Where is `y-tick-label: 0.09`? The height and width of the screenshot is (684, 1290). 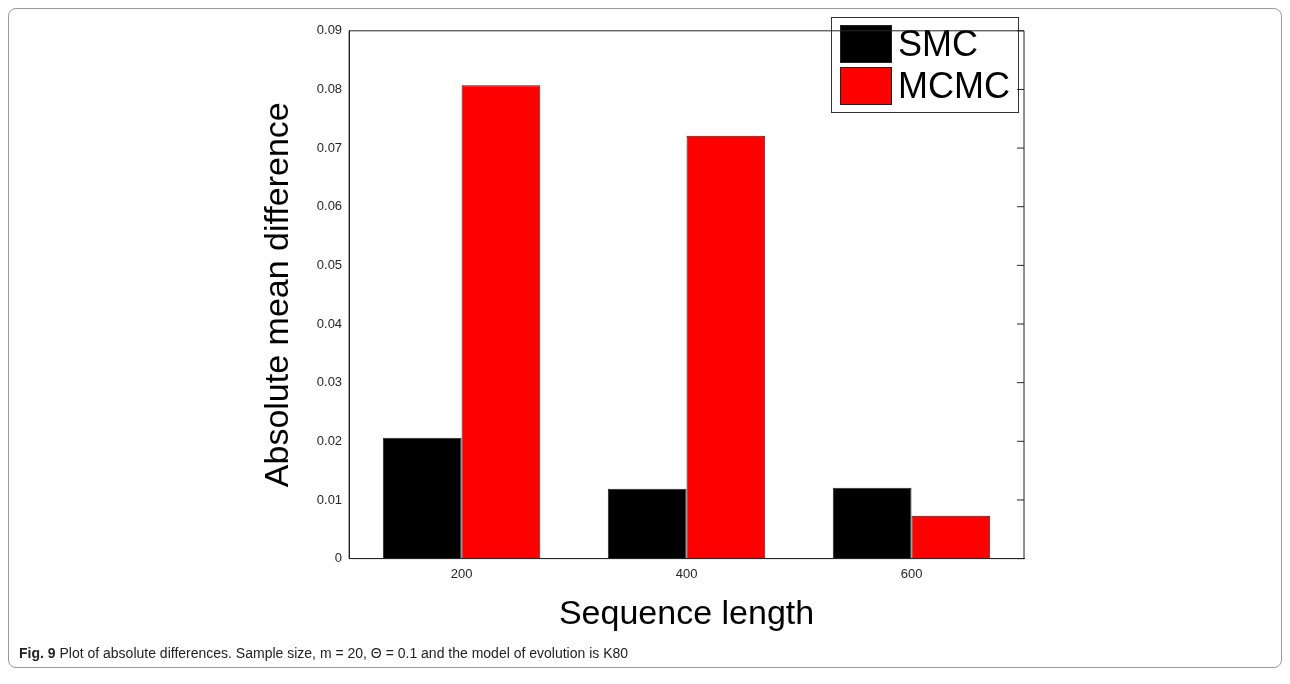
y-tick-label: 0.09 is located at coordinates (329, 30).